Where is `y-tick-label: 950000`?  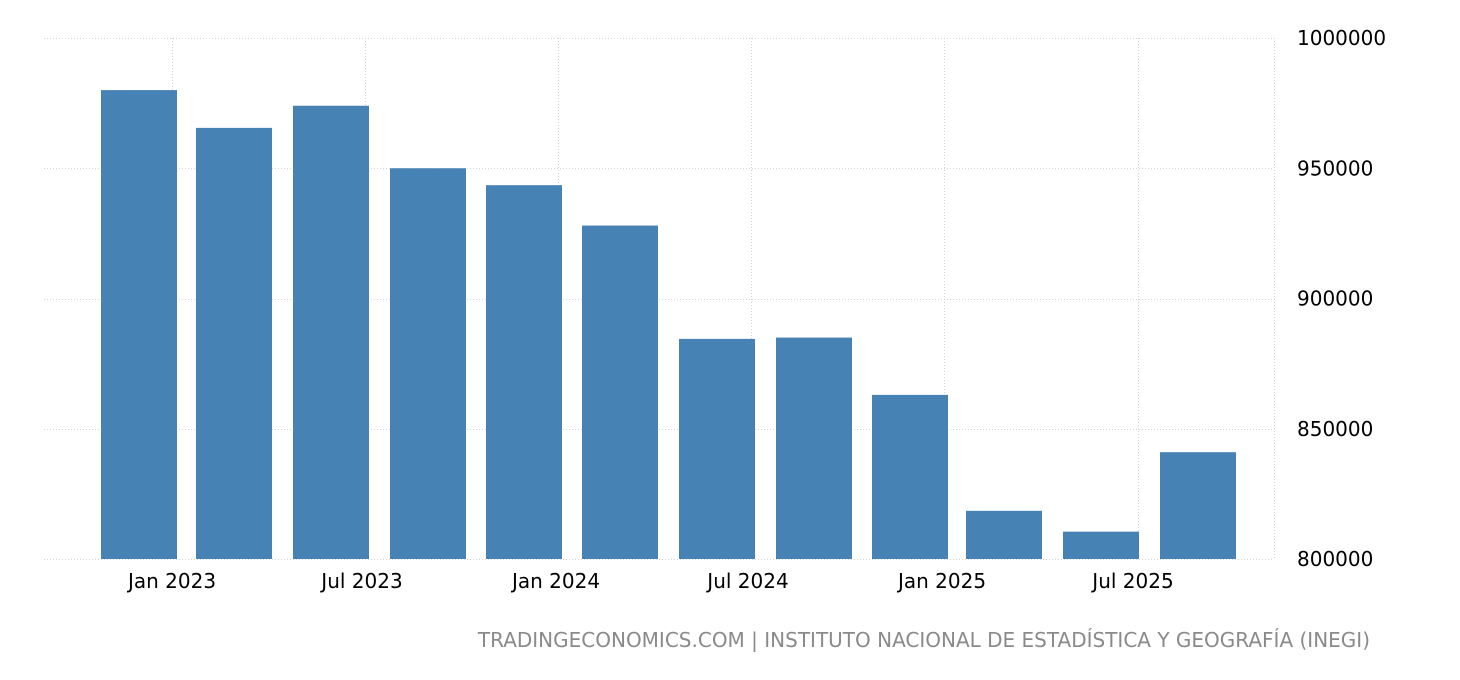 y-tick-label: 950000 is located at coordinates (1335, 168).